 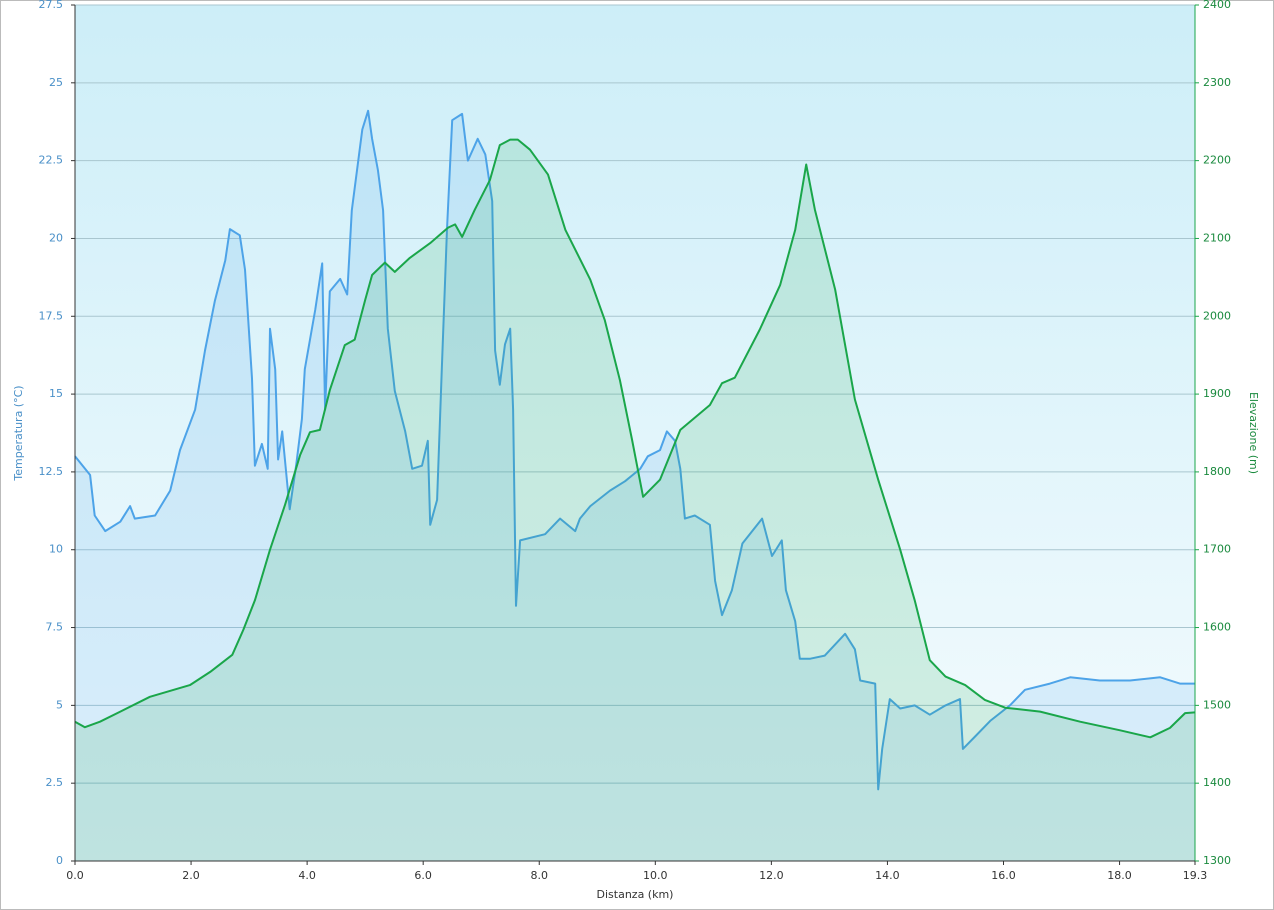 I want to click on y2-tick-label: 2300, so click(x=1217, y=82).